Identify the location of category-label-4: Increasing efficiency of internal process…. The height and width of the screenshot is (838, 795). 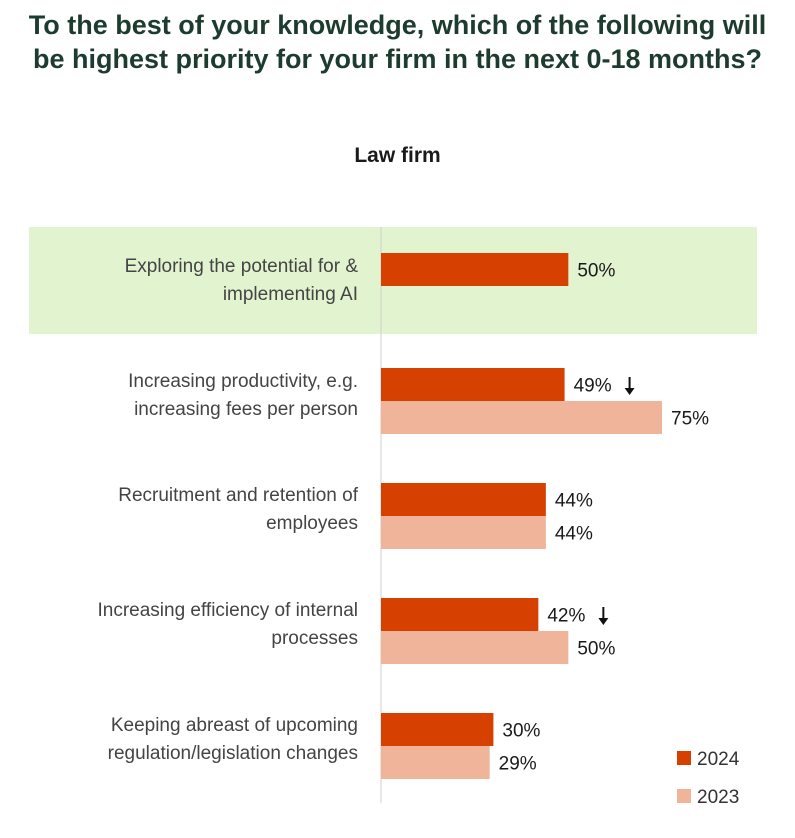
(227, 624).